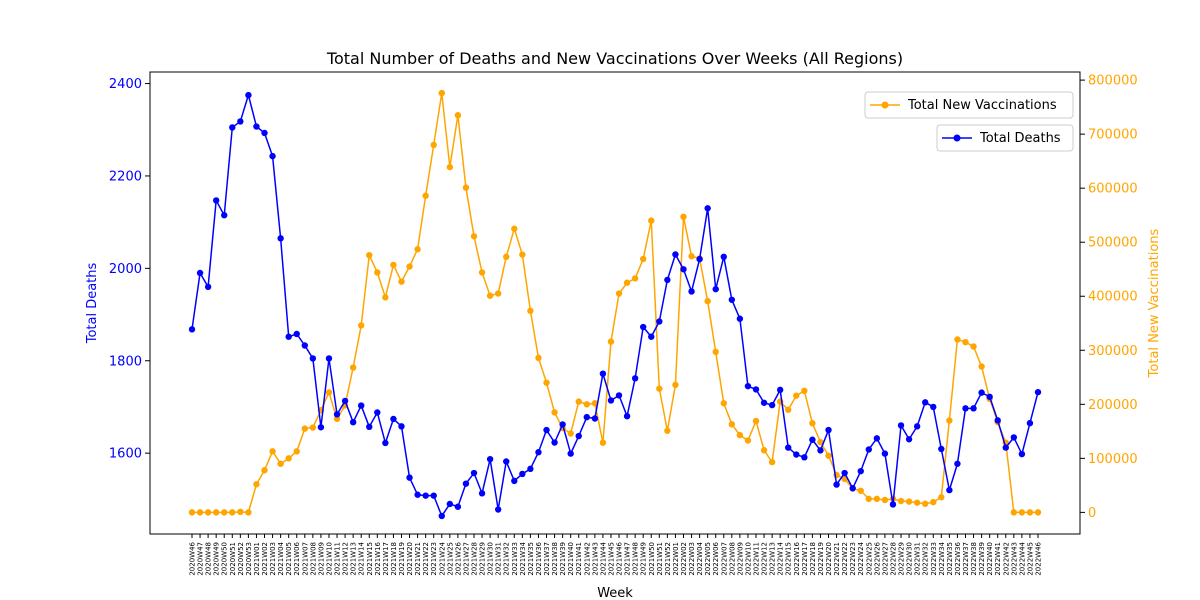  What do you see at coordinates (644, 559) in the screenshot?
I see `x-tick-label: 2021W49` at bounding box center [644, 559].